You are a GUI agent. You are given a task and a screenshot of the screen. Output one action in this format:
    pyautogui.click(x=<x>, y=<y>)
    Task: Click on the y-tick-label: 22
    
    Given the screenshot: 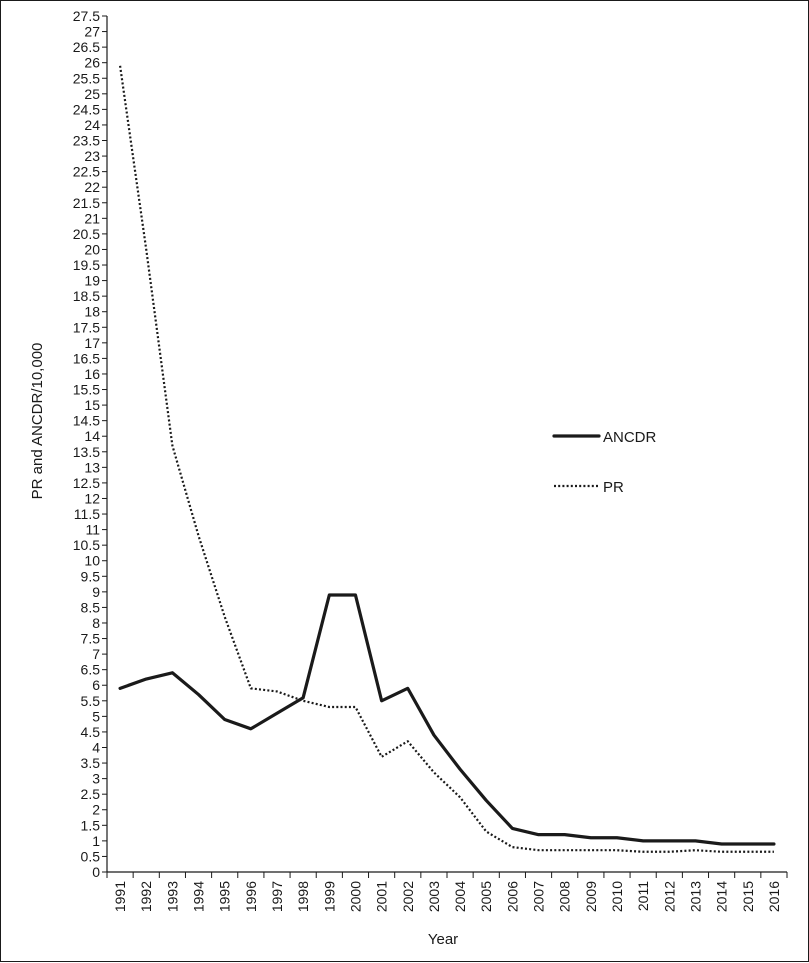 What is the action you would take?
    pyautogui.click(x=92, y=187)
    